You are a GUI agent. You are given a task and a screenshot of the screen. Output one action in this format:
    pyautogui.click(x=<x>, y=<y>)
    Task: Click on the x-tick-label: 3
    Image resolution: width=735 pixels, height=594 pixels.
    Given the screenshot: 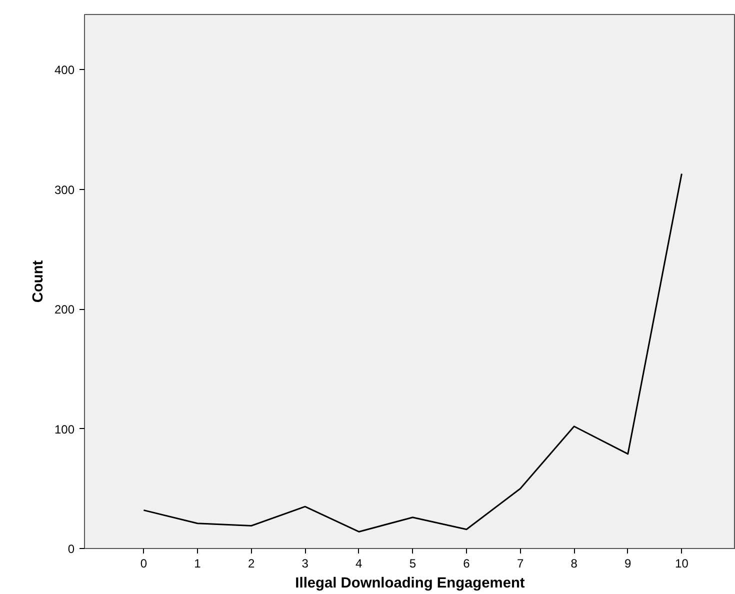 What is the action you would take?
    pyautogui.click(x=305, y=563)
    